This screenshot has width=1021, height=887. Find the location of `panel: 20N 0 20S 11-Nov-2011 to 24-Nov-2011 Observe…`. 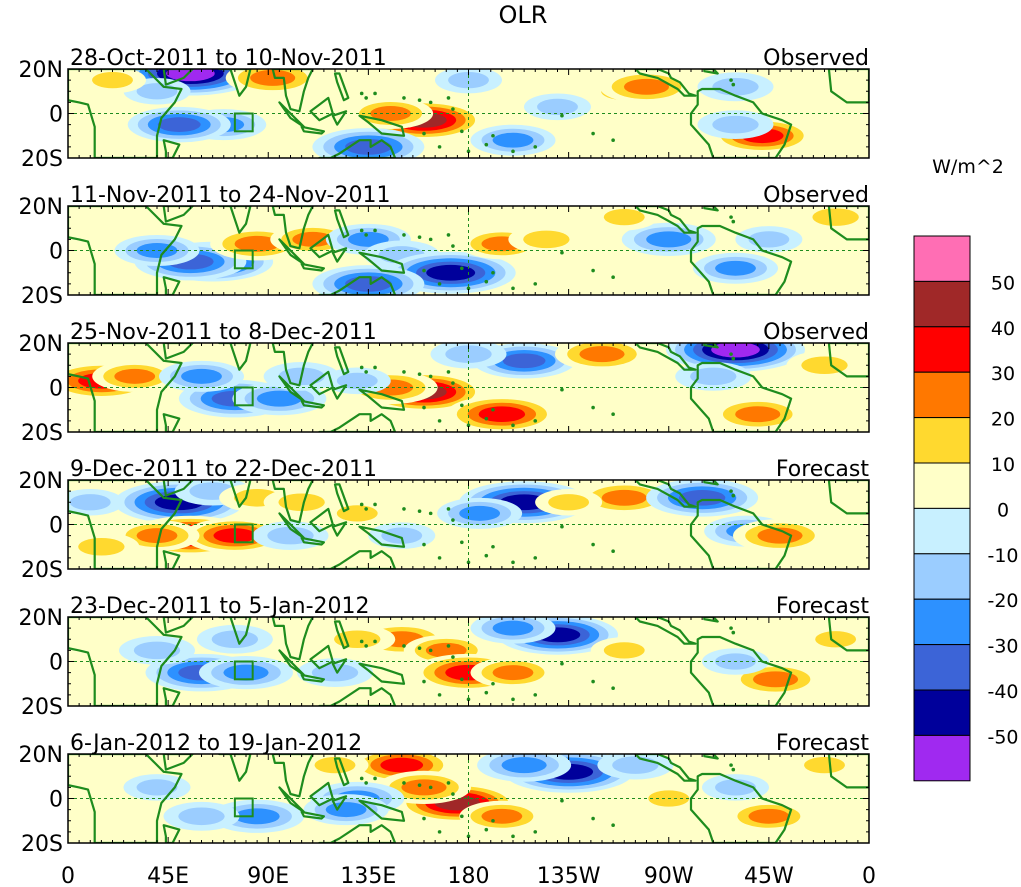

panel: 20N 0 20S 11-Nov-2011 to 24-Nov-2011 Observe… is located at coordinates (444, 246).